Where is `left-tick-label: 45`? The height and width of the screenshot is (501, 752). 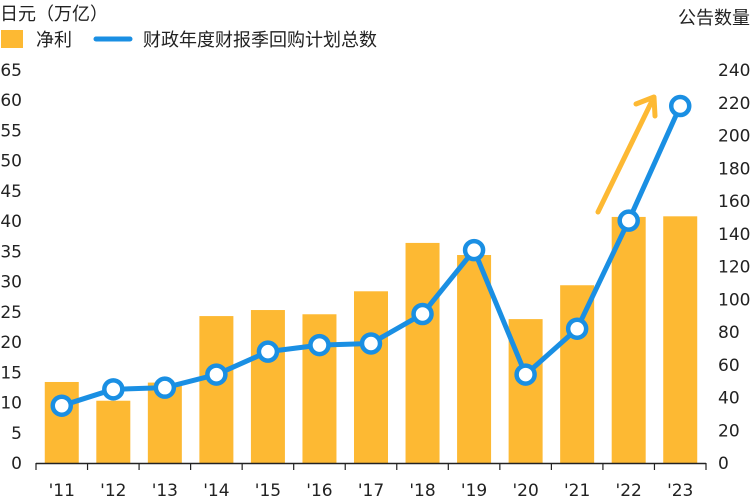
left-tick-label: 45 is located at coordinates (11, 192).